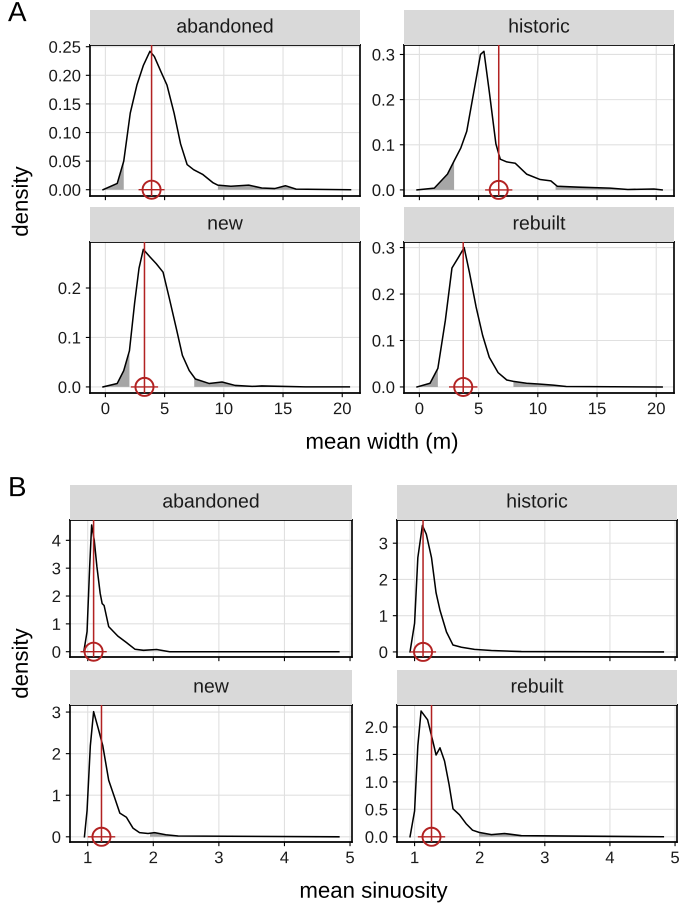 This screenshot has width=692, height=911. Describe the element at coordinates (64, 162) in the screenshot. I see `y-tick-label: 0.05` at that location.